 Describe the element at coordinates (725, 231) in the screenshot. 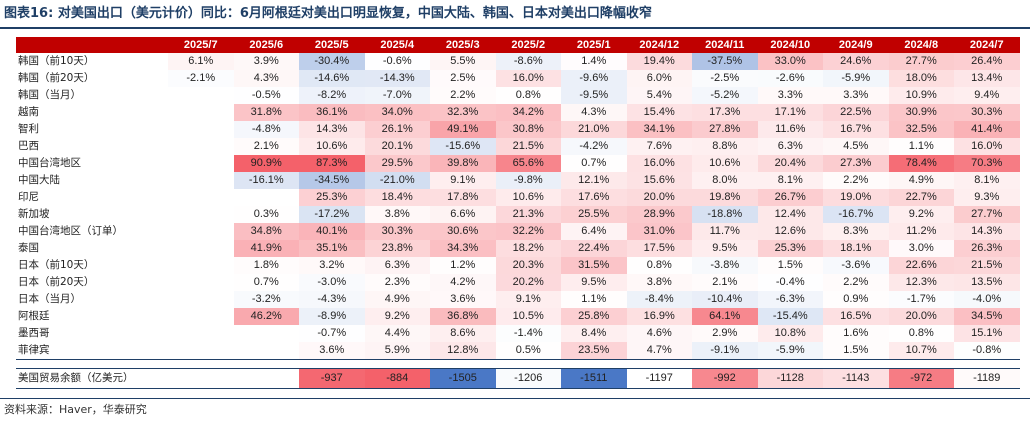

I see `table-cell: 11.7%` at that location.